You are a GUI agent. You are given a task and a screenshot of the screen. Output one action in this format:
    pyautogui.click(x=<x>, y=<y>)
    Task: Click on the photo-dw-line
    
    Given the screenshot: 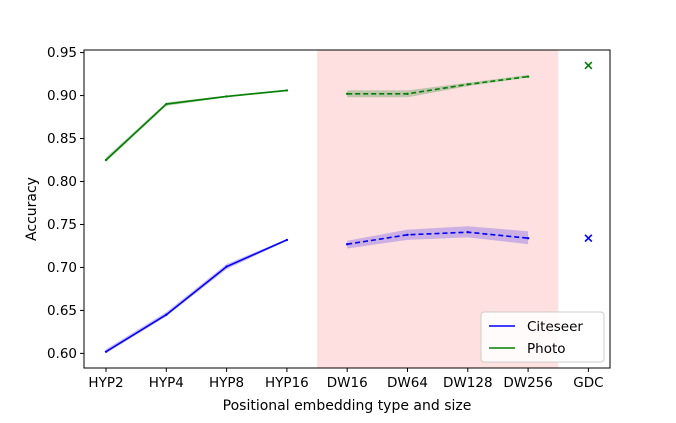 What is the action you would take?
    pyautogui.click(x=438, y=85)
    